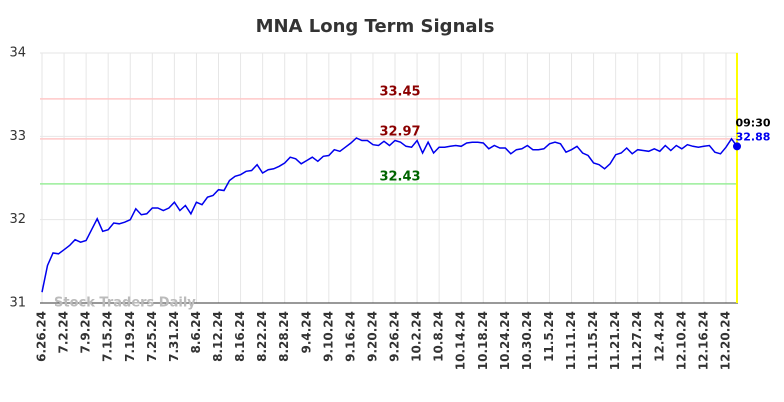  Describe the element at coordinates (262, 336) in the screenshot. I see `x-tick-label: 8.22.24` at that location.